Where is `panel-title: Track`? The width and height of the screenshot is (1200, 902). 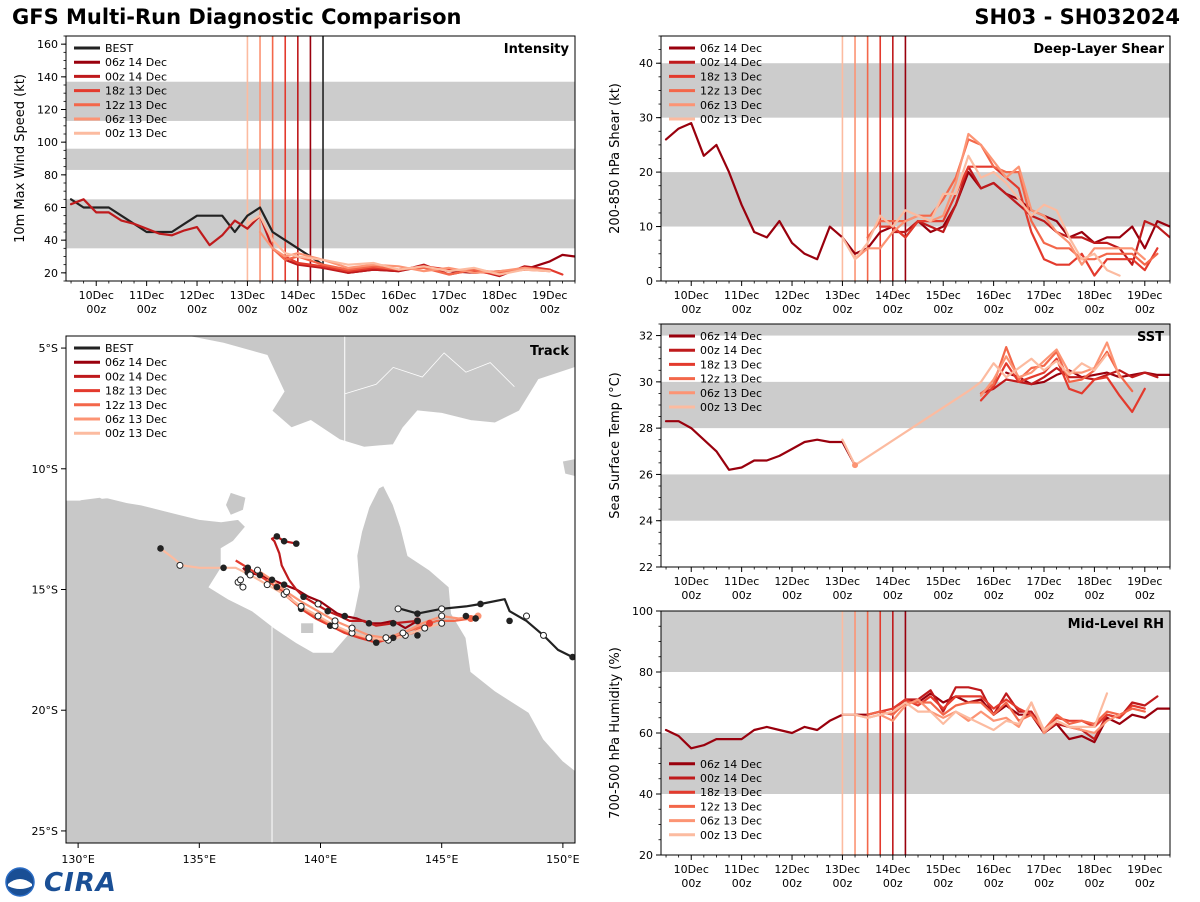
panel-title: Track is located at coordinates (549, 351).